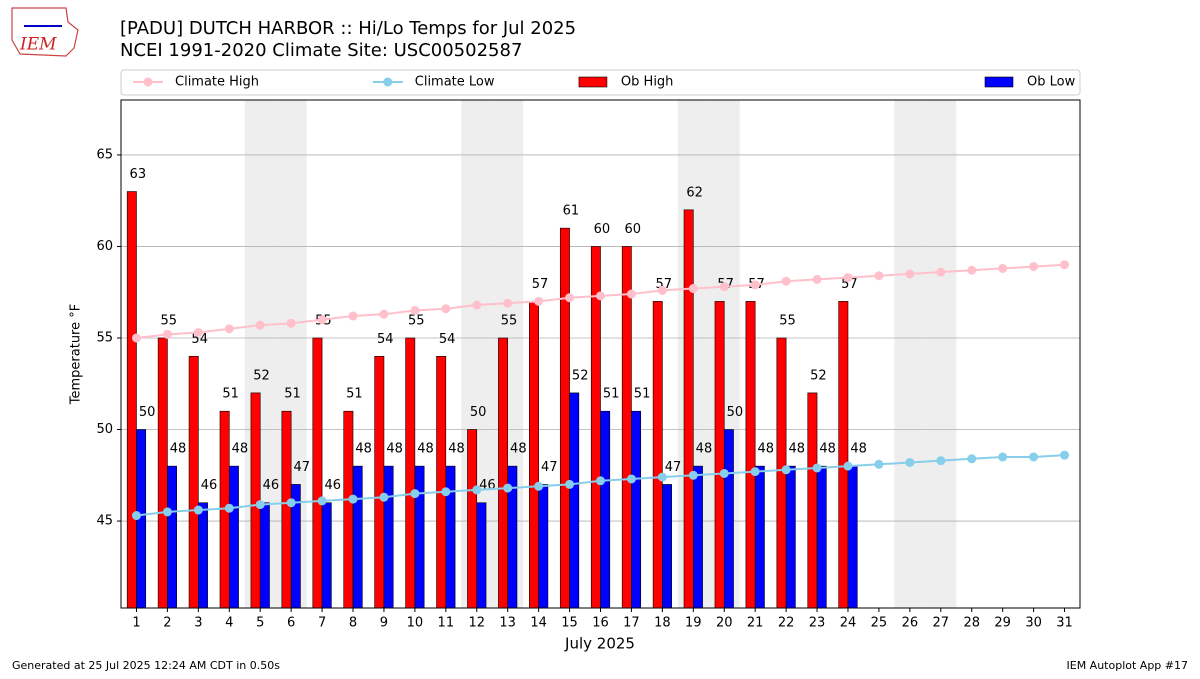 This screenshot has width=1200, height=679. Describe the element at coordinates (724, 623) in the screenshot. I see `x-tick-label: 20` at that location.